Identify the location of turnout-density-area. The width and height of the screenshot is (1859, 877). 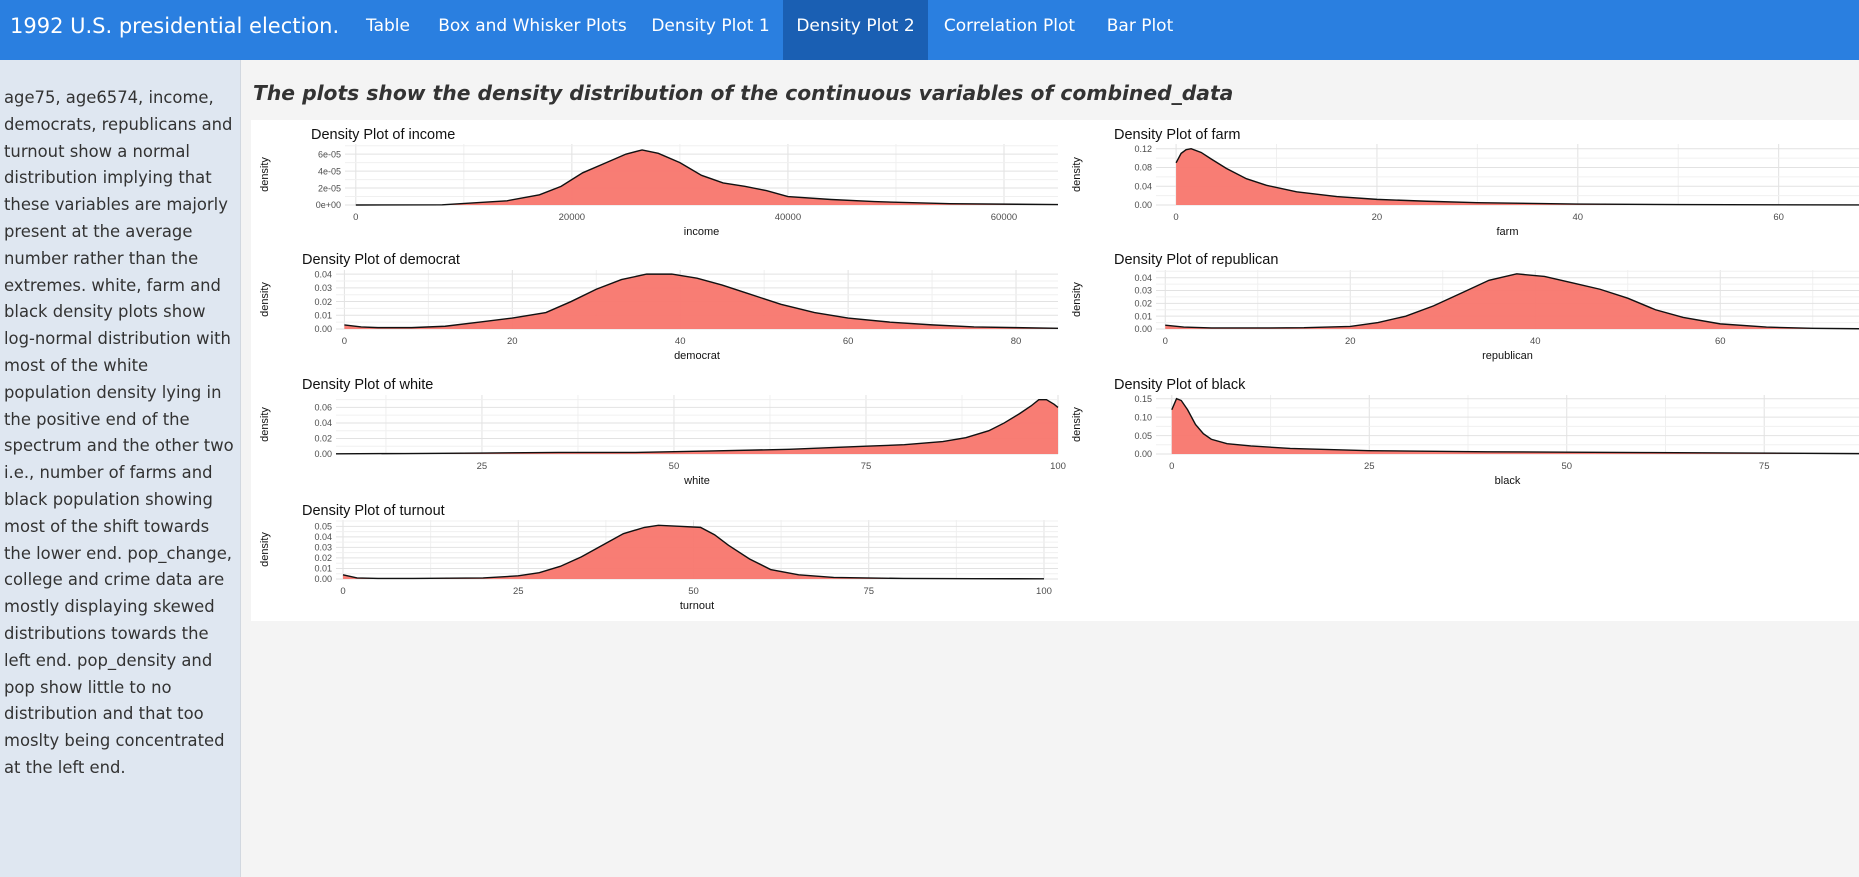
(693, 552).